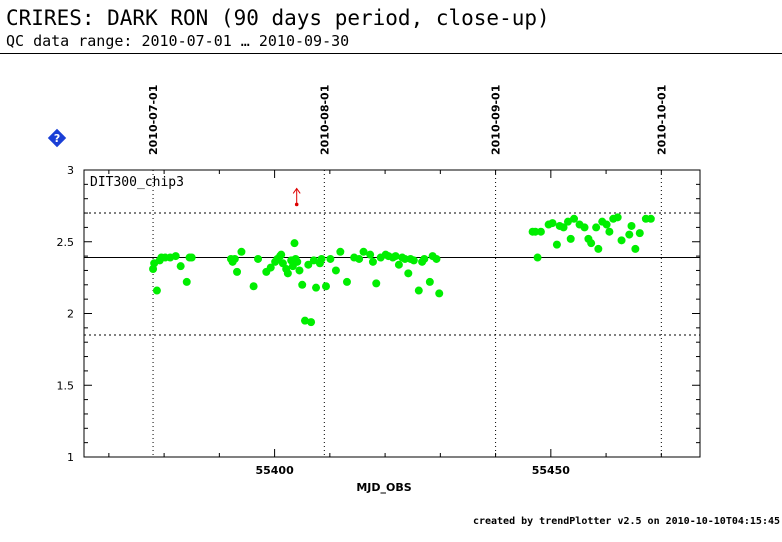  Describe the element at coordinates (661, 120) in the screenshot. I see `date-marker-label: 2010-10-01` at that location.